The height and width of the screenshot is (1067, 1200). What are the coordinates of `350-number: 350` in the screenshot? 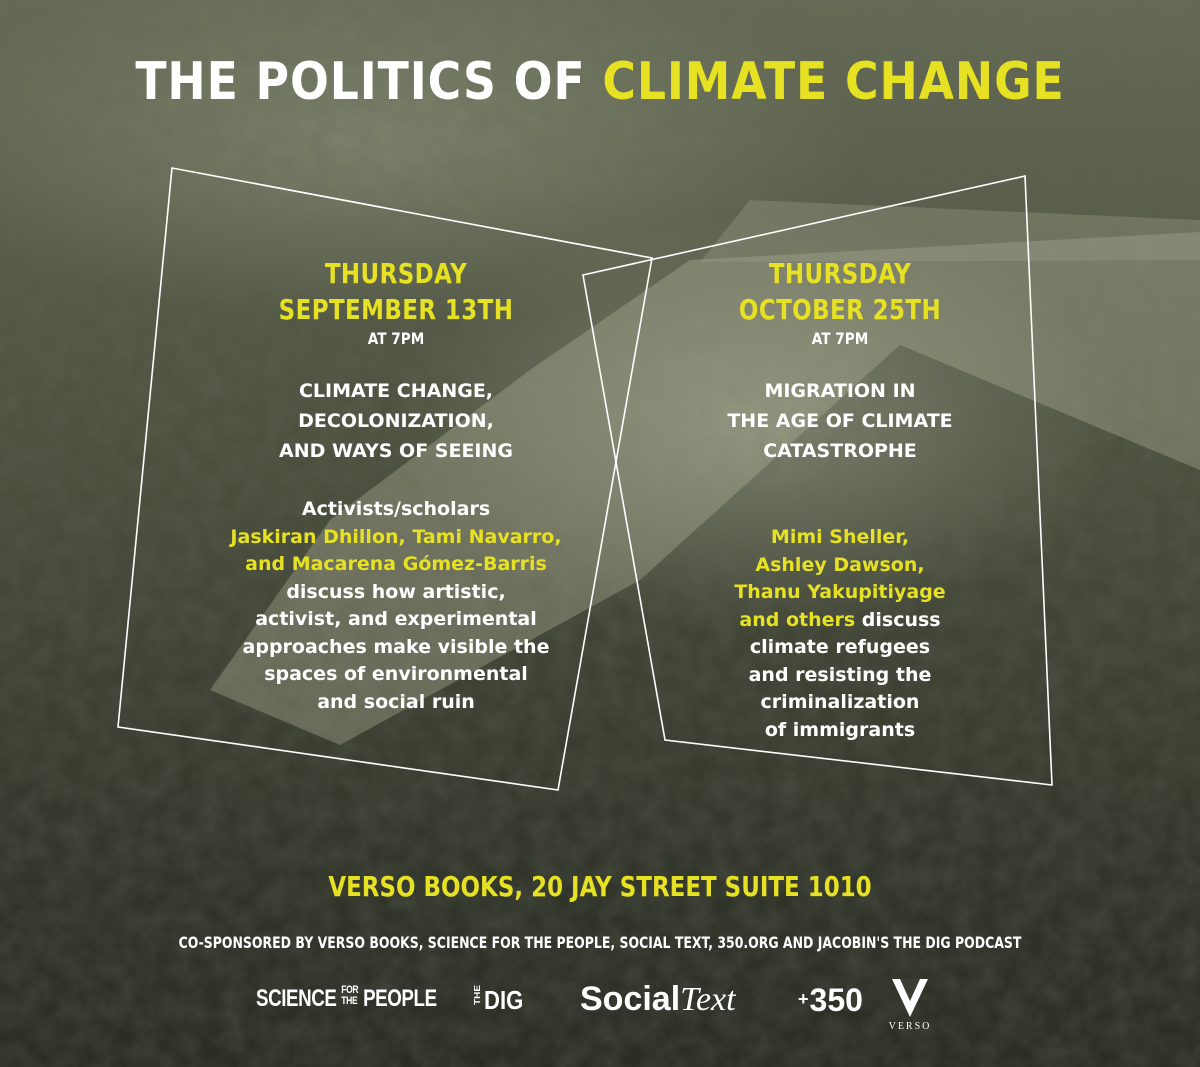 It's located at (836, 1000).